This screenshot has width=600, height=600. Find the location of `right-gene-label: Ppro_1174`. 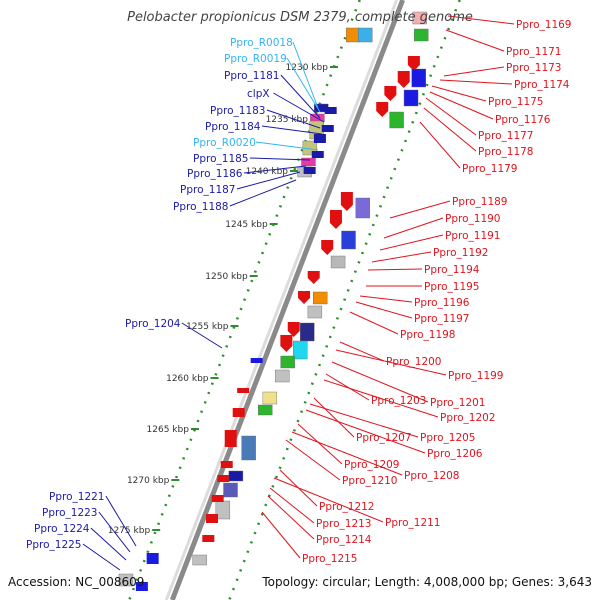

right-gene-label: Ppro_1174 is located at coordinates (542, 85).